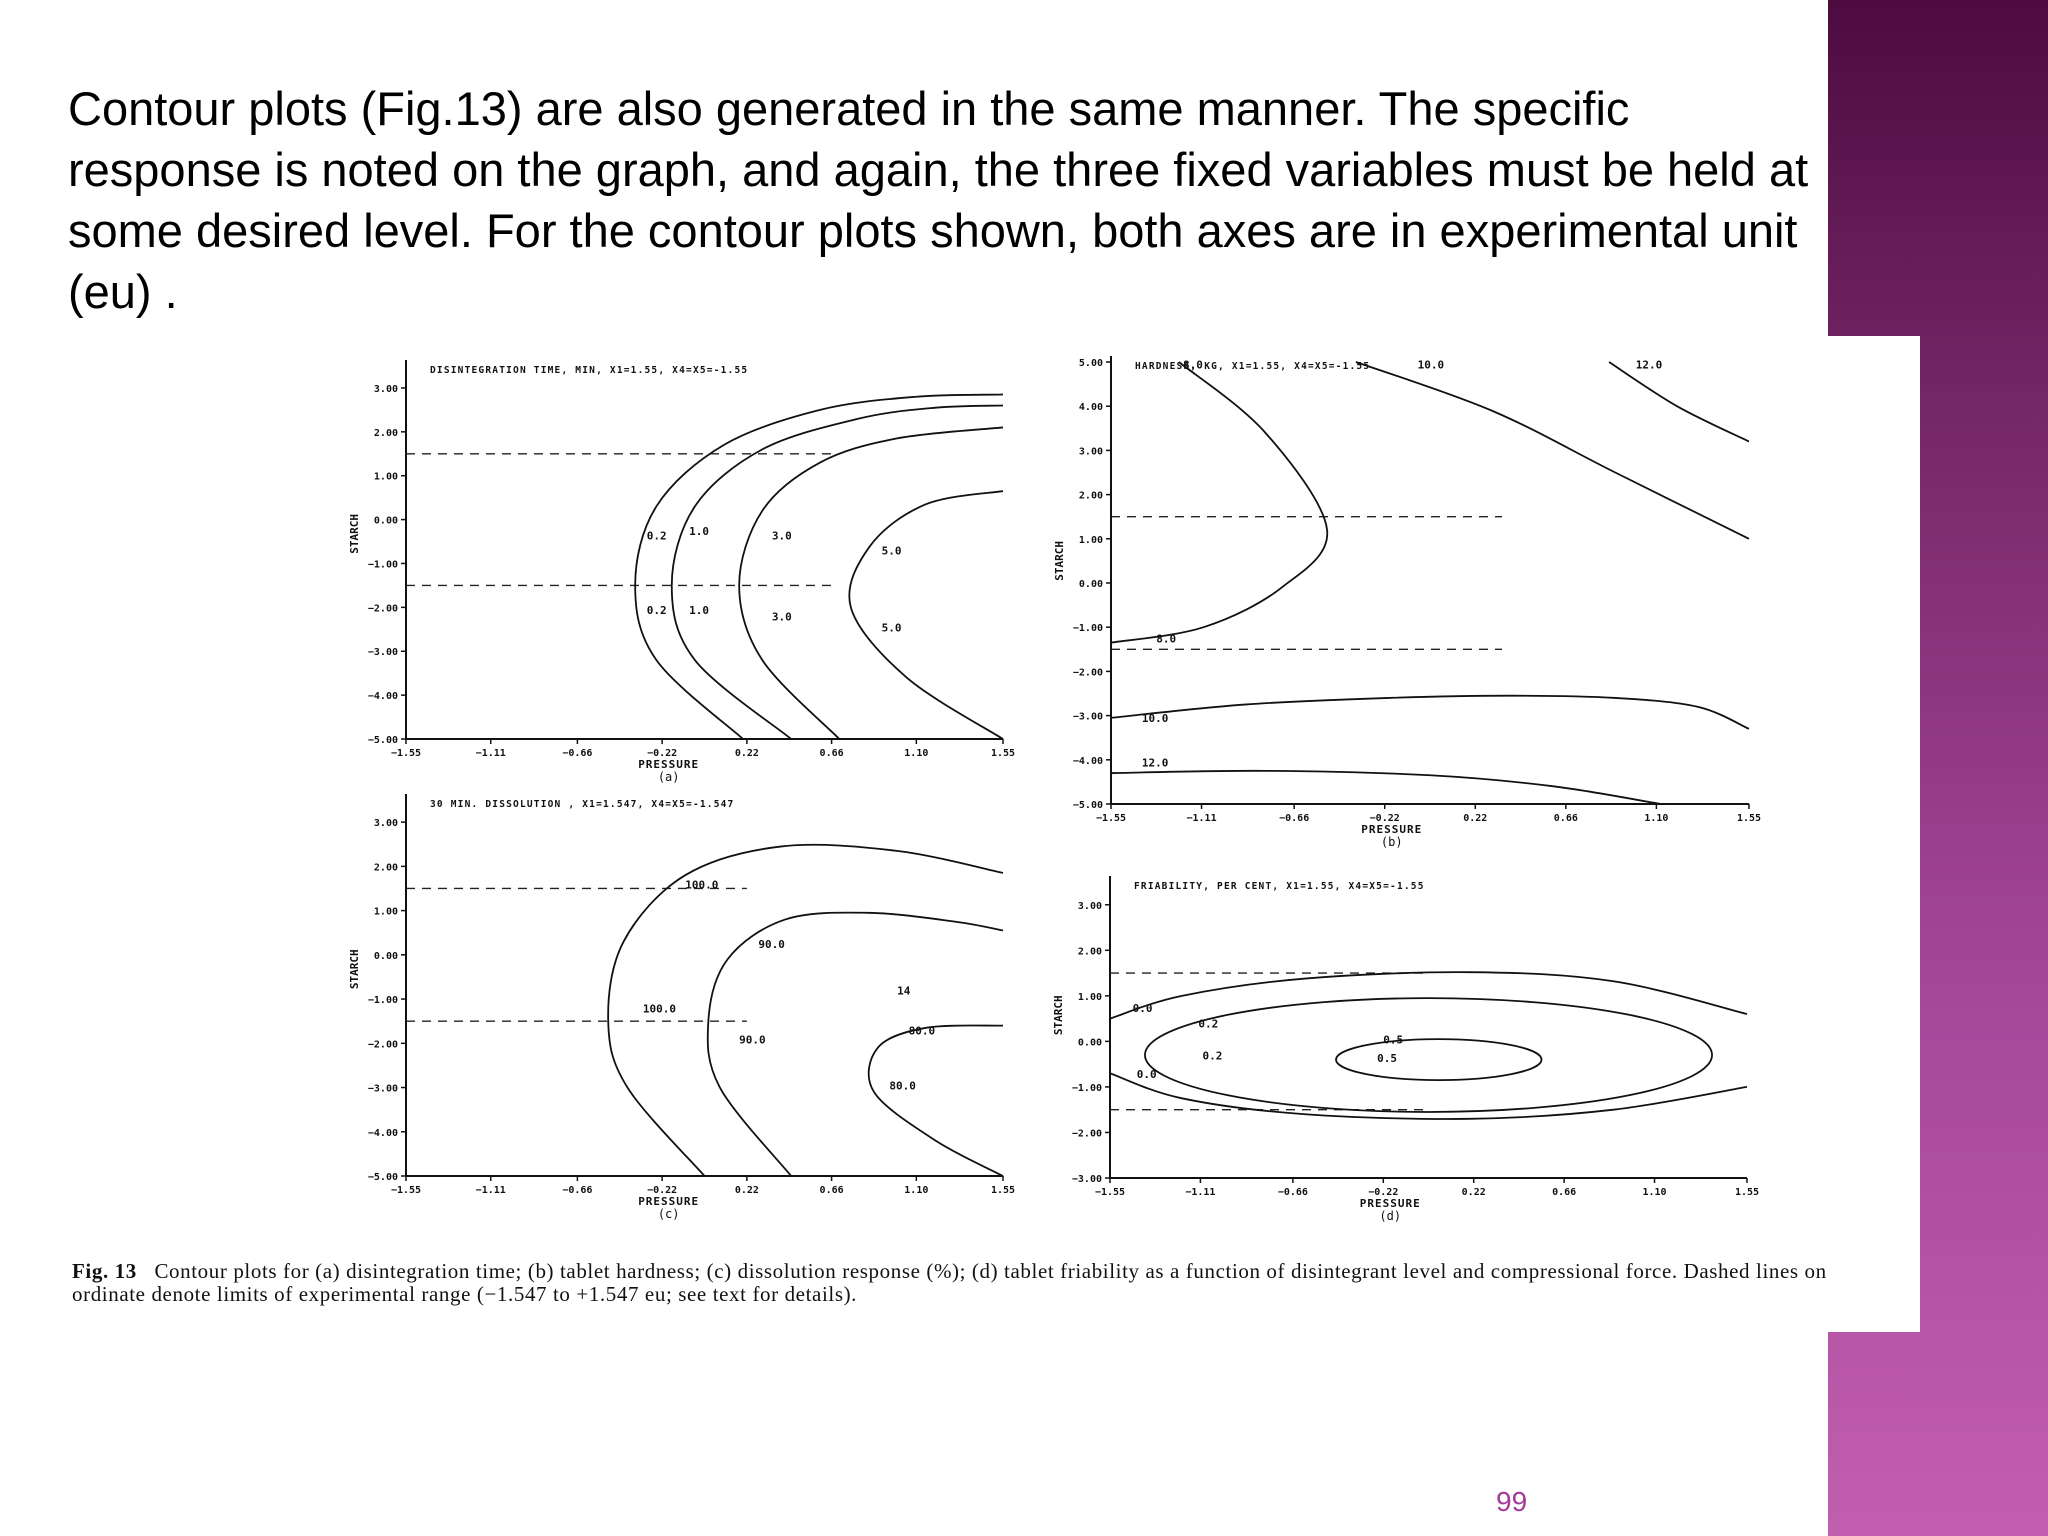 Image resolution: width=2048 pixels, height=1536 pixels. I want to click on contour-label: 10.0, so click(1155, 718).